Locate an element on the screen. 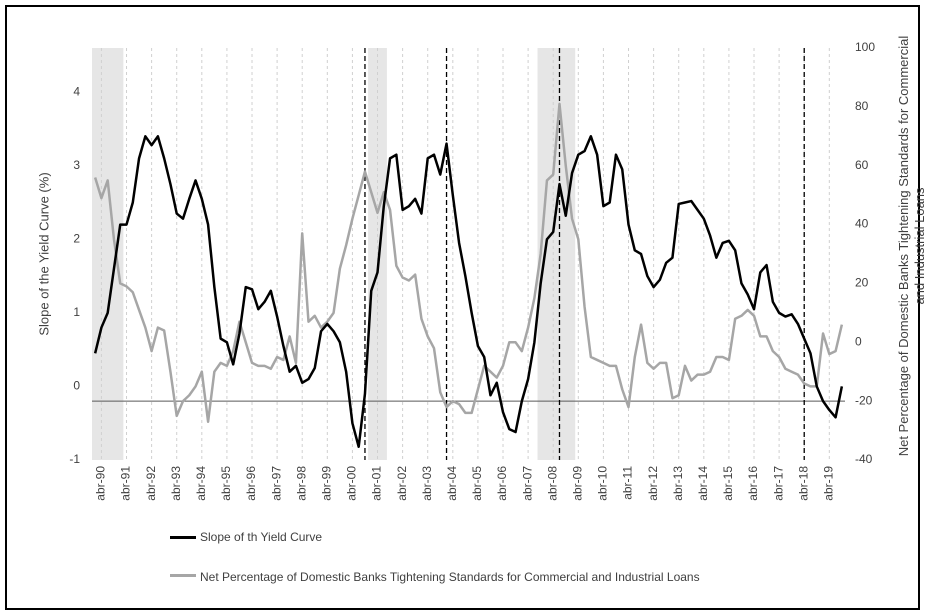 Image resolution: width=926 pixels, height=616 pixels. y2-tick-label: 40 is located at coordinates (862, 224).